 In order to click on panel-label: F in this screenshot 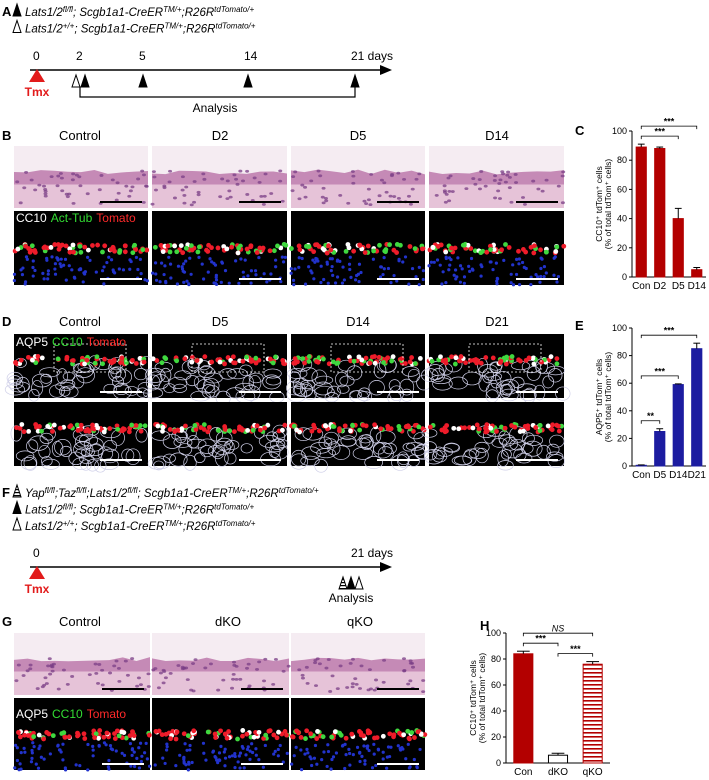, I will do `click(6, 492)`.